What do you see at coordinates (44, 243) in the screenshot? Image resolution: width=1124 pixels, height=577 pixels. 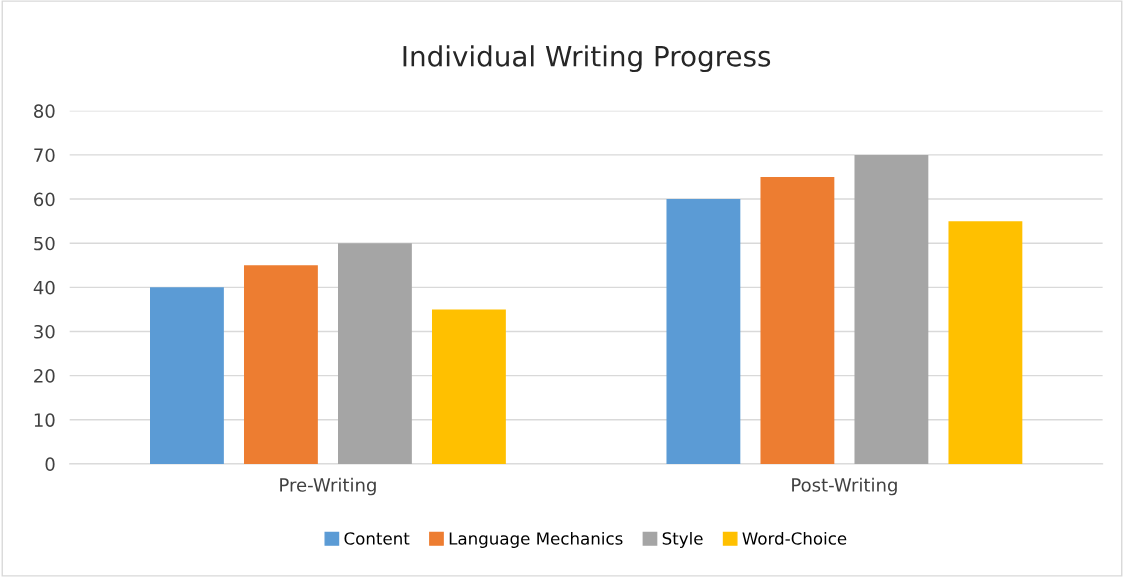 I see `y-tick-label: 50` at bounding box center [44, 243].